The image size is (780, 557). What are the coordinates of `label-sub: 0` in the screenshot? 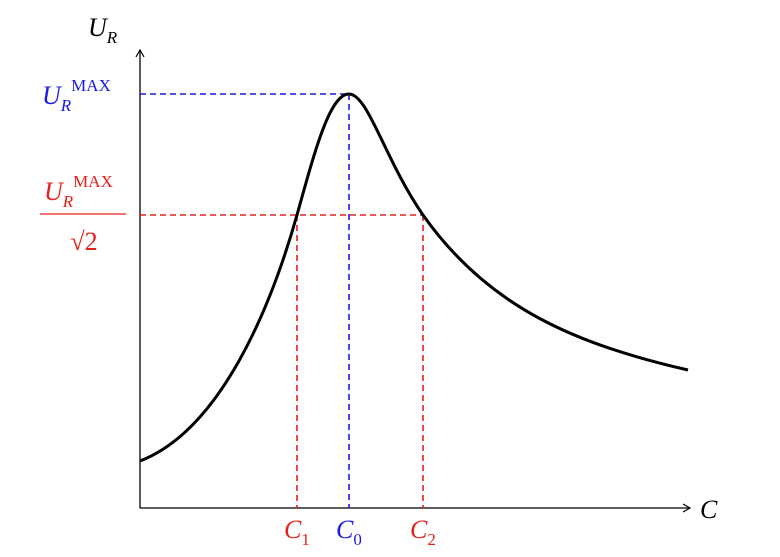 It's located at (357, 539).